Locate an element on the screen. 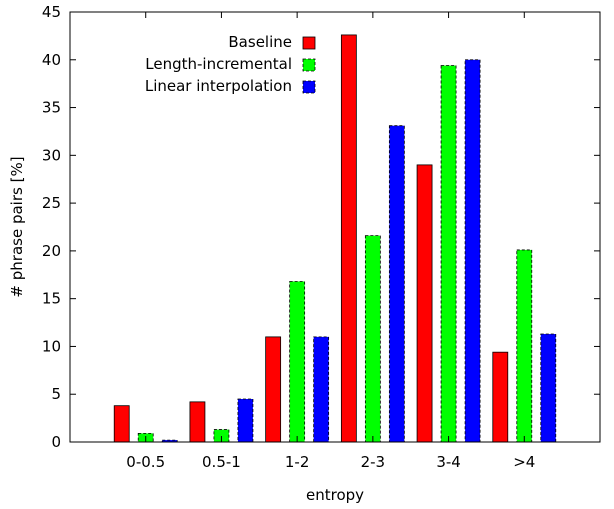  y-tick-label: 45 is located at coordinates (51, 12).